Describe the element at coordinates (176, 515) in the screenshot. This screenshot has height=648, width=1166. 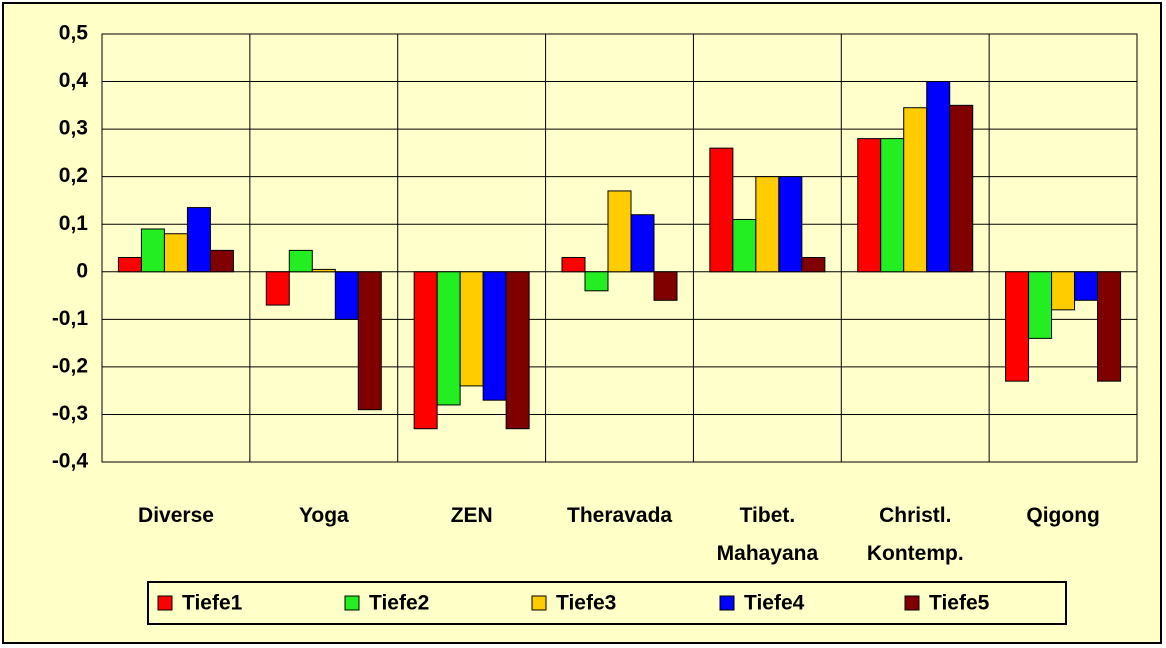
I see `x-tick-label: Diverse` at that location.